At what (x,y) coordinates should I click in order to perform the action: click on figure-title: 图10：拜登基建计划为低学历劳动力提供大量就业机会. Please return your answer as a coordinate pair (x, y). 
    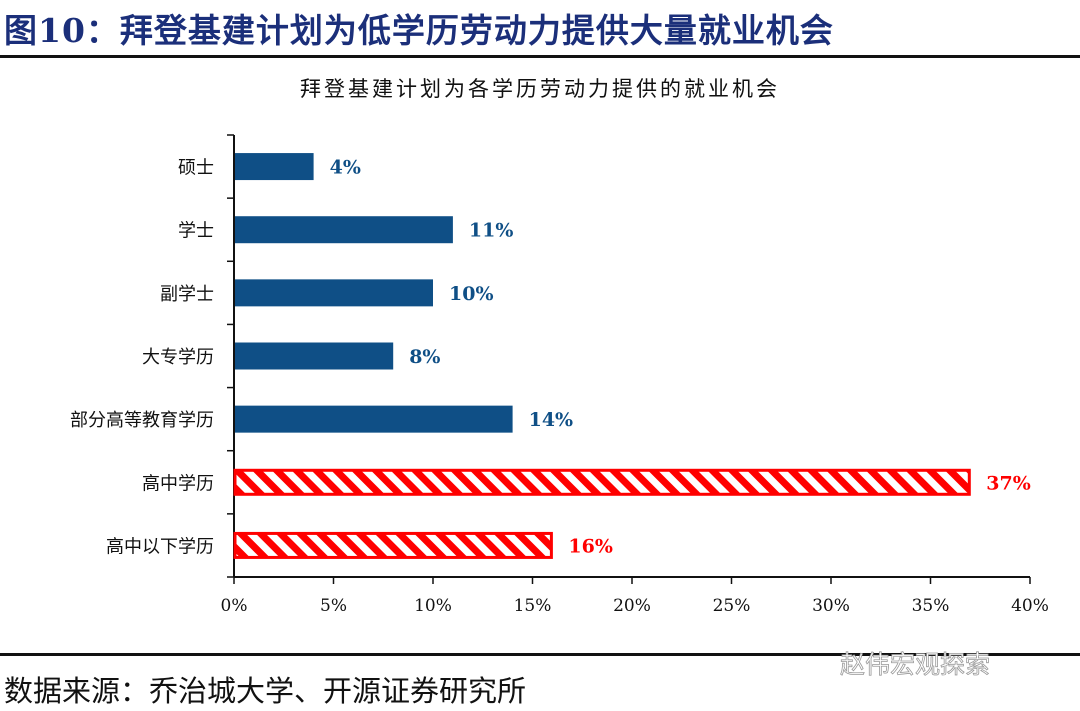
    Looking at the image, I should click on (419, 30).